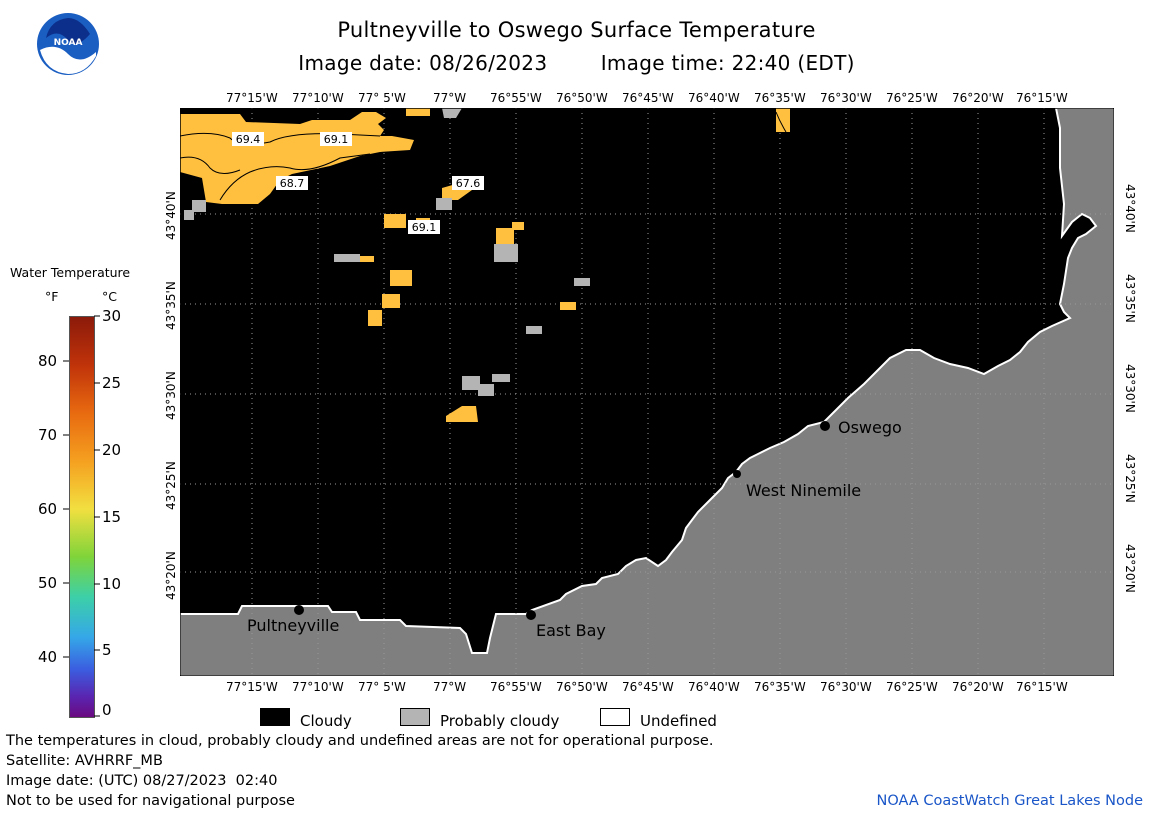 The image size is (1153, 817). I want to click on image-date: Image date: 08/26/2023, so click(423, 63).